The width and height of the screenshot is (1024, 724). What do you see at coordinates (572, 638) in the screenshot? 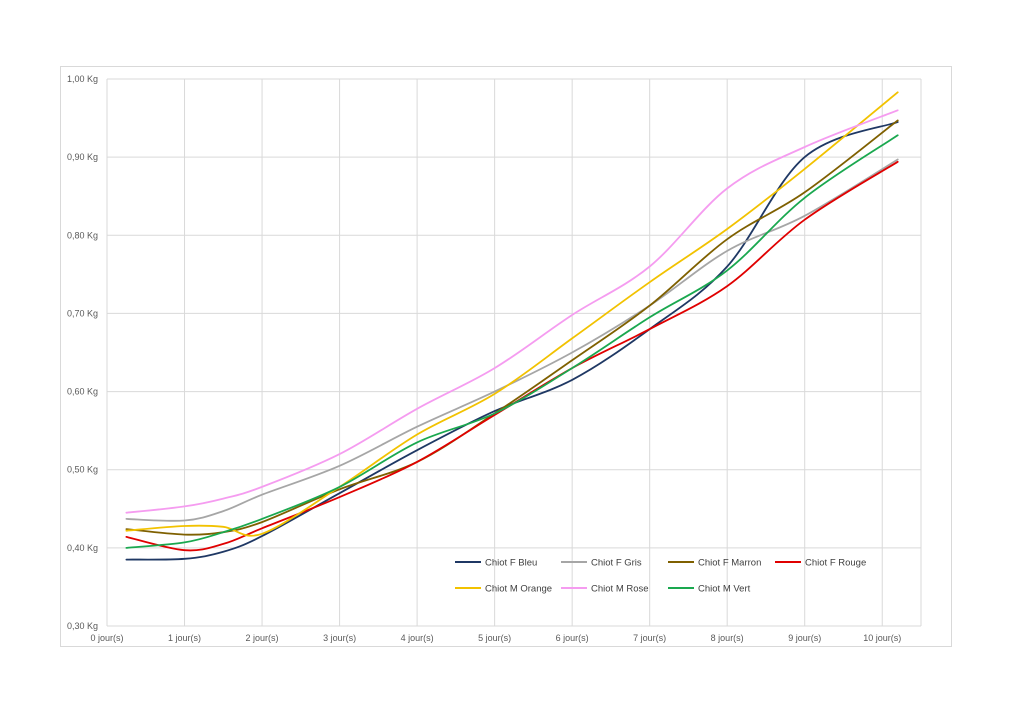
I see `x-tick-label: 6 jour(s)` at bounding box center [572, 638].